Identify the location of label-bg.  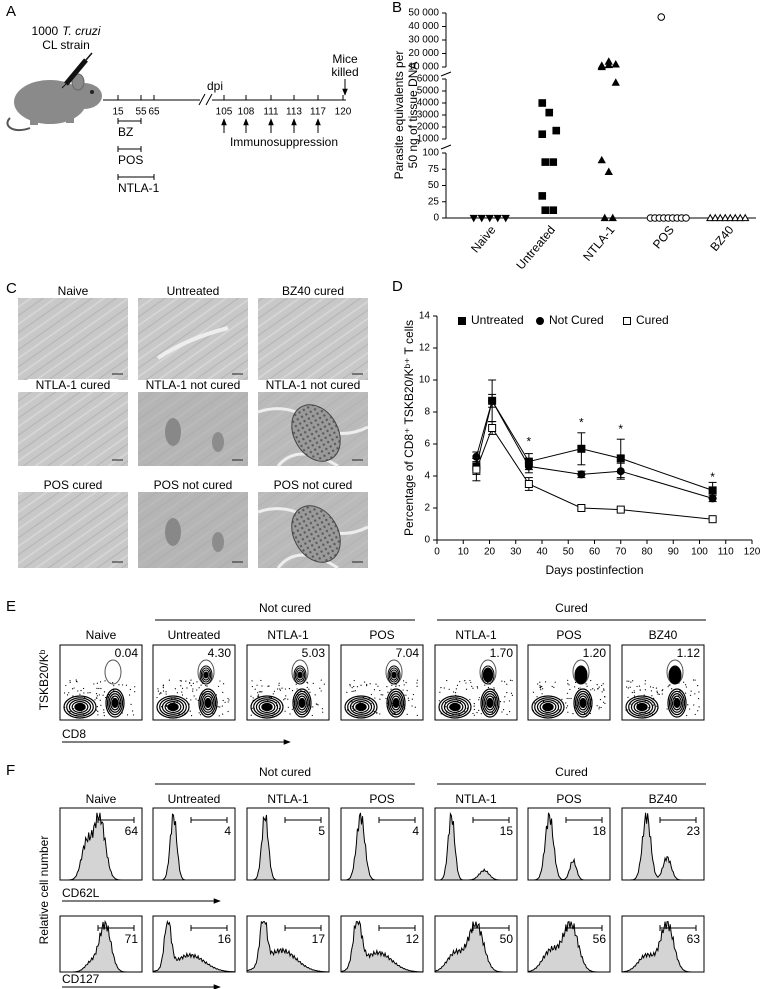
(73, 485).